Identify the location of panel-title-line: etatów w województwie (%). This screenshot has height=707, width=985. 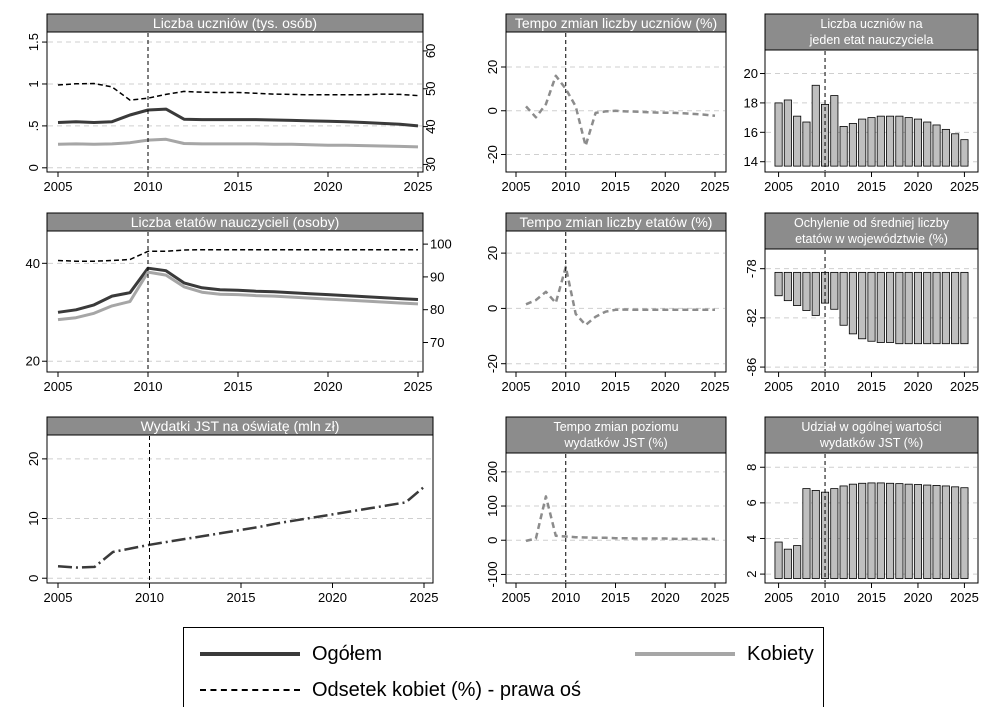
(871, 239).